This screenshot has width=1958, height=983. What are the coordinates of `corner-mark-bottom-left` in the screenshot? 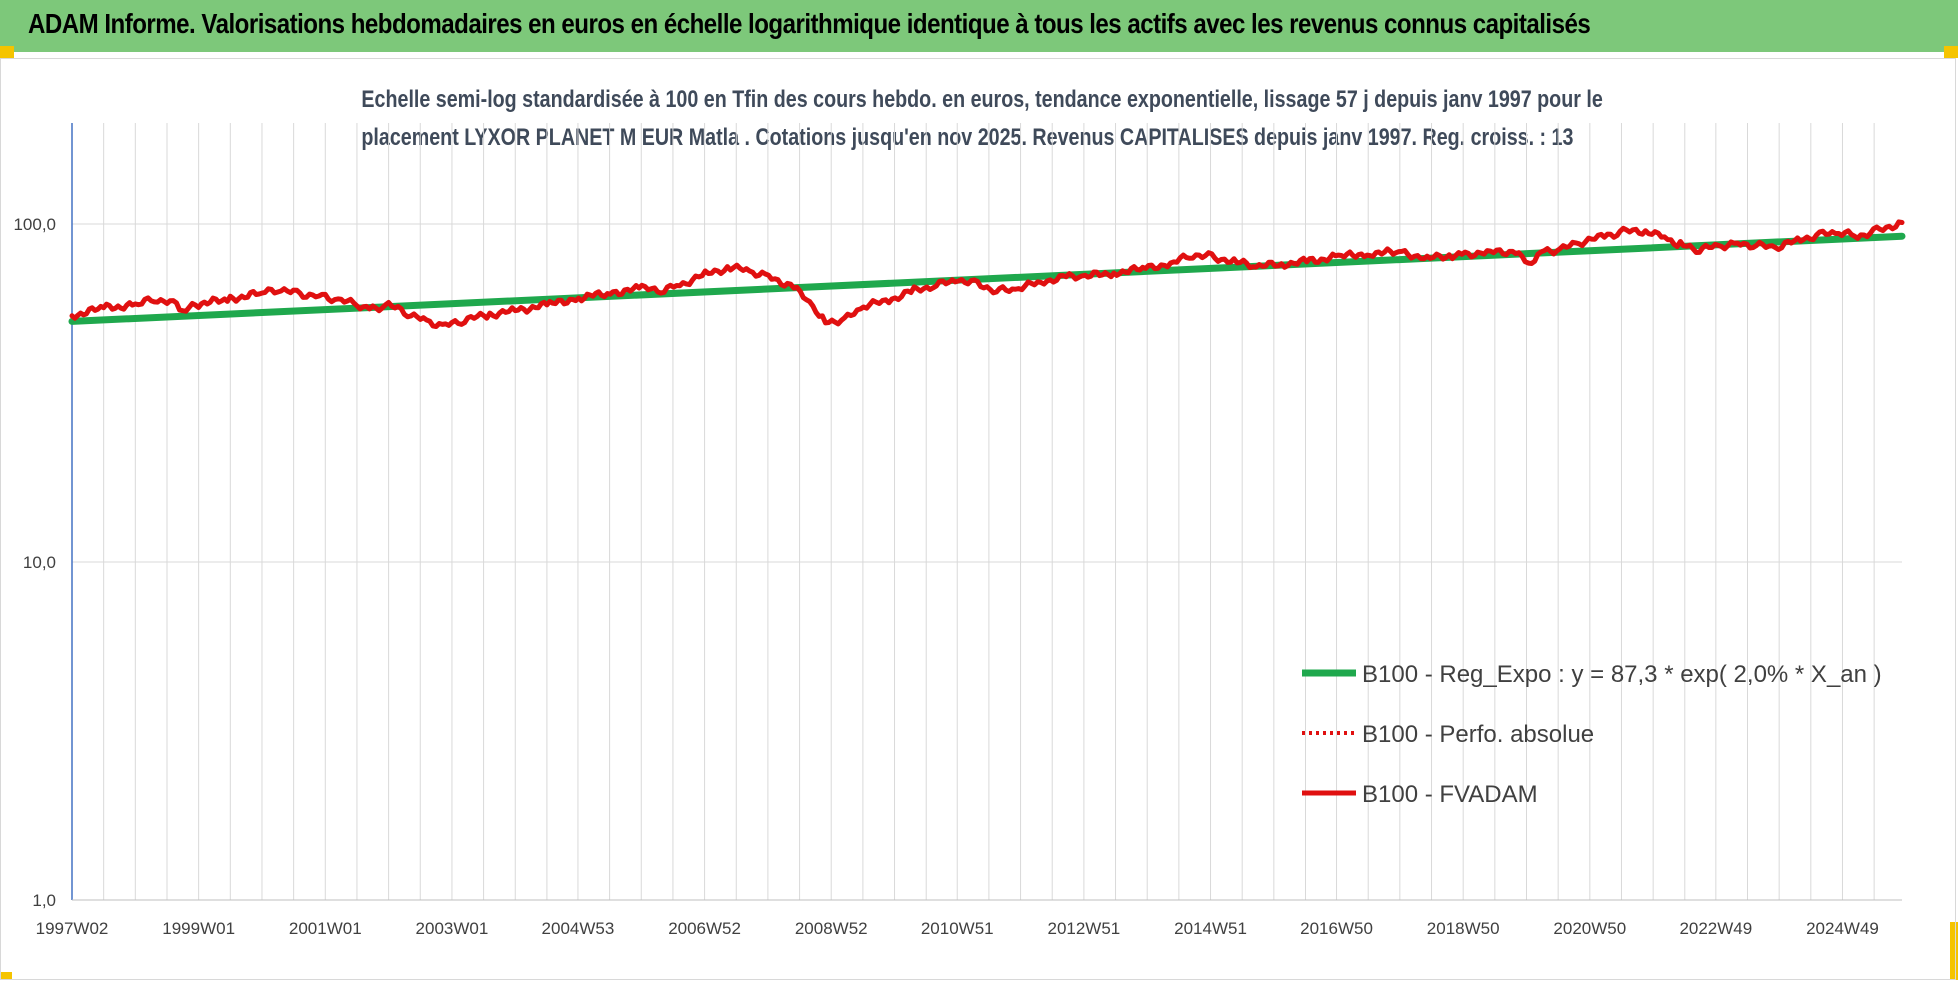 It's located at (6, 976).